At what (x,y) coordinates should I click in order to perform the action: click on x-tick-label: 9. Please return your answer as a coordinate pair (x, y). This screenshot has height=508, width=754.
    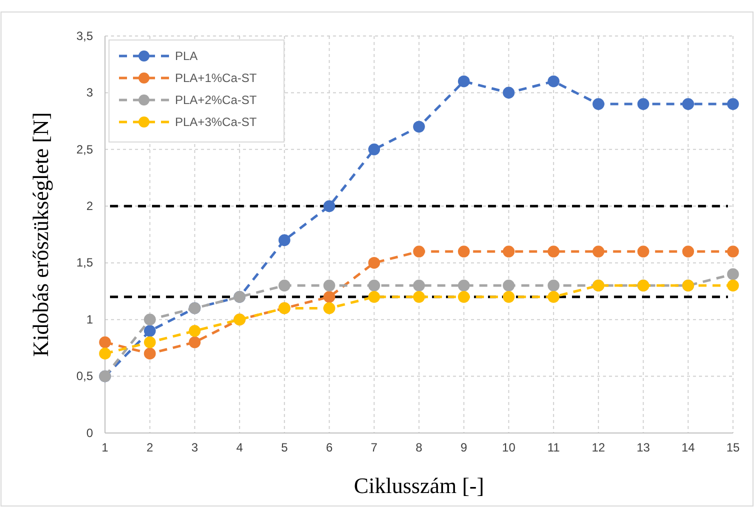
    Looking at the image, I should click on (464, 447).